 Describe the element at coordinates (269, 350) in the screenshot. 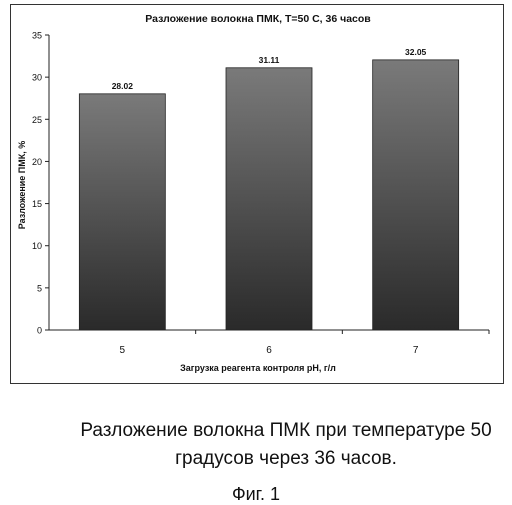

I see `x-tick-label: 6` at that location.